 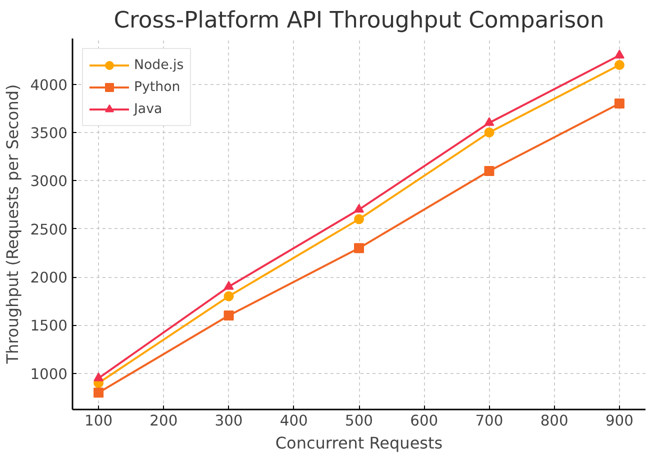 I want to click on chart-title: Cross-Platform API Throughput Comparison, so click(x=359, y=21).